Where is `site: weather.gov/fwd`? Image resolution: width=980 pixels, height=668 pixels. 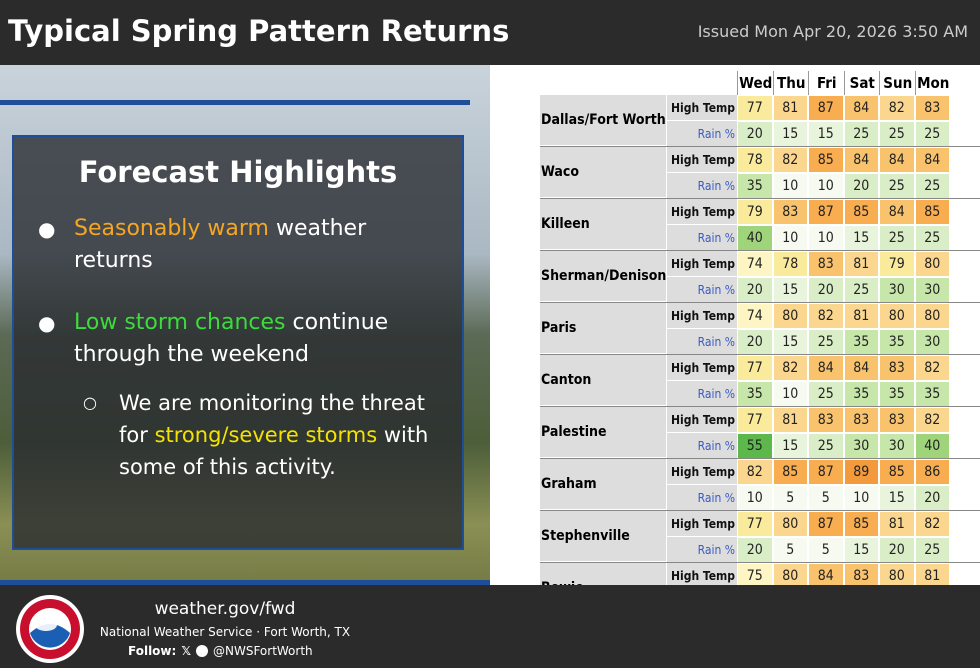 site: weather.gov/fwd is located at coordinates (225, 609).